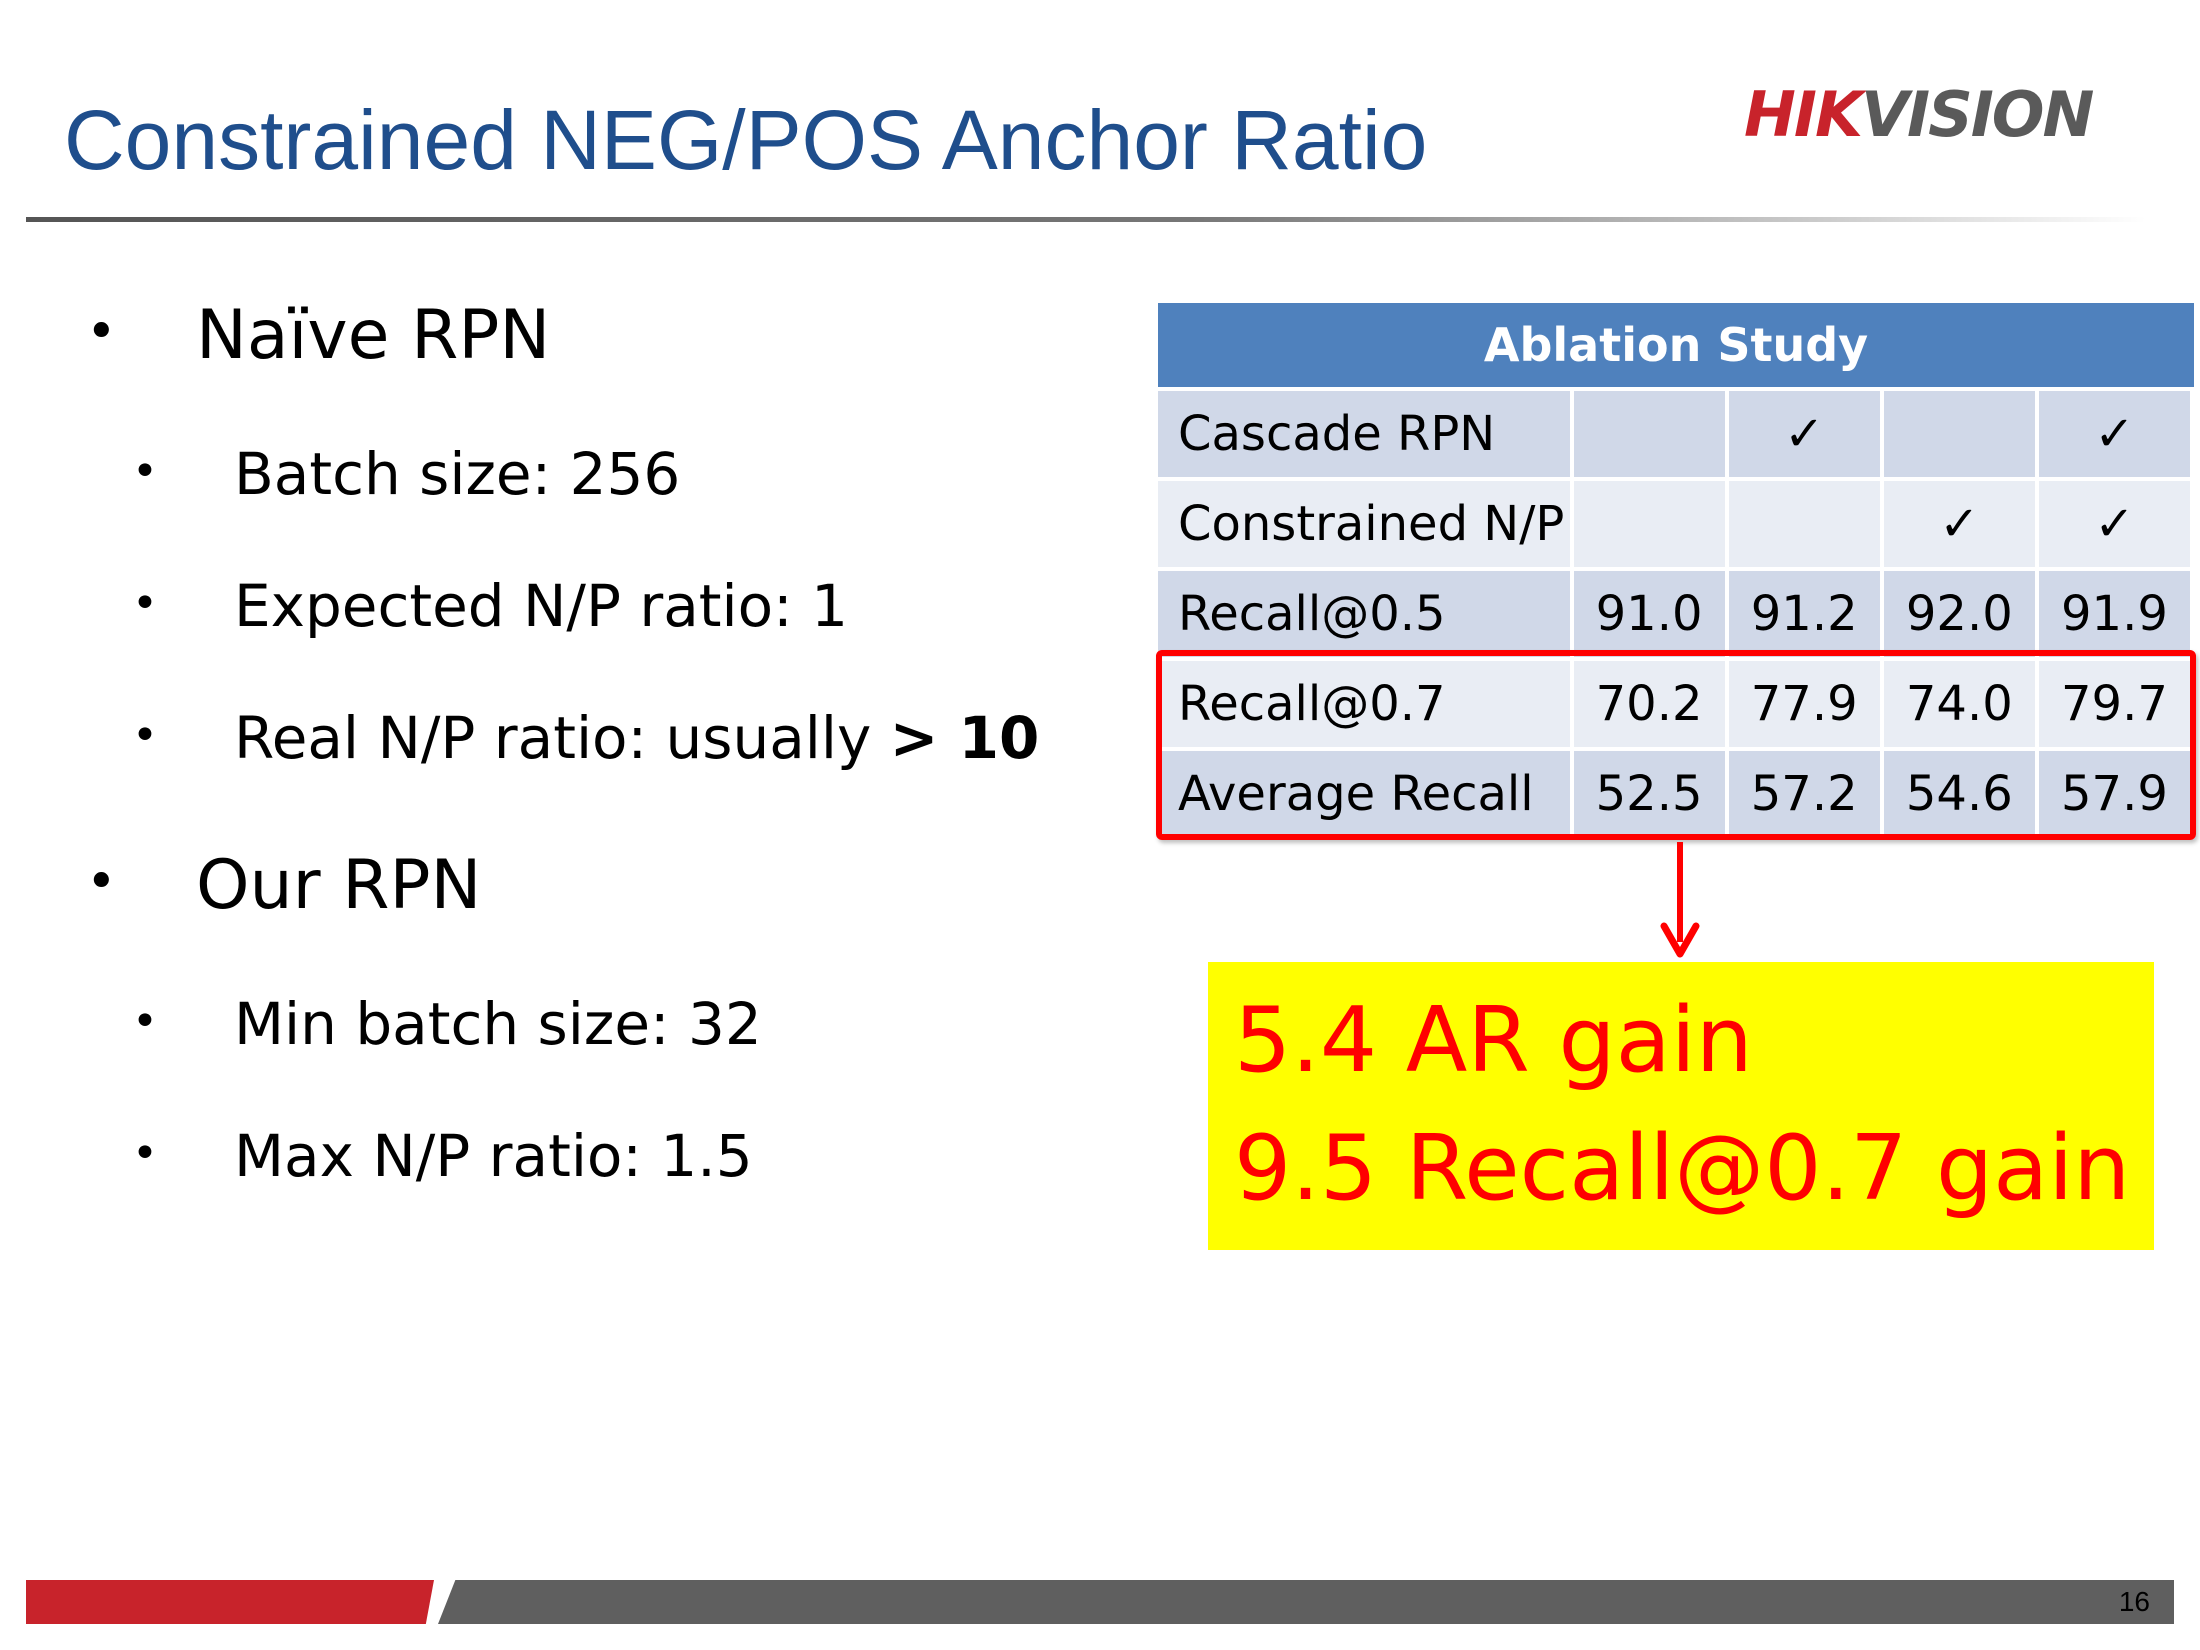 Image resolution: width=2200 pixels, height=1650 pixels. Describe the element at coordinates (1977, 114) in the screenshot. I see `logo-part-vision: VISION` at that location.